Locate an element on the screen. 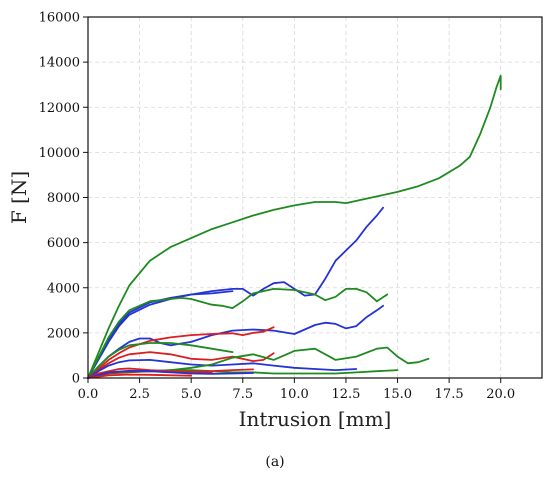 This screenshot has height=481, width=550. series-line-6-red is located at coordinates (181, 352).